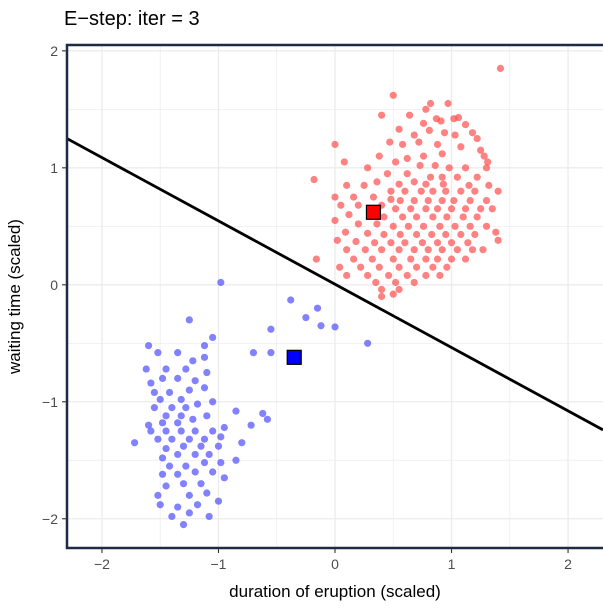 Image resolution: width=603 pixels, height=611 pixels. Describe the element at coordinates (54, 285) in the screenshot. I see `y-tick-label: 0` at that location.